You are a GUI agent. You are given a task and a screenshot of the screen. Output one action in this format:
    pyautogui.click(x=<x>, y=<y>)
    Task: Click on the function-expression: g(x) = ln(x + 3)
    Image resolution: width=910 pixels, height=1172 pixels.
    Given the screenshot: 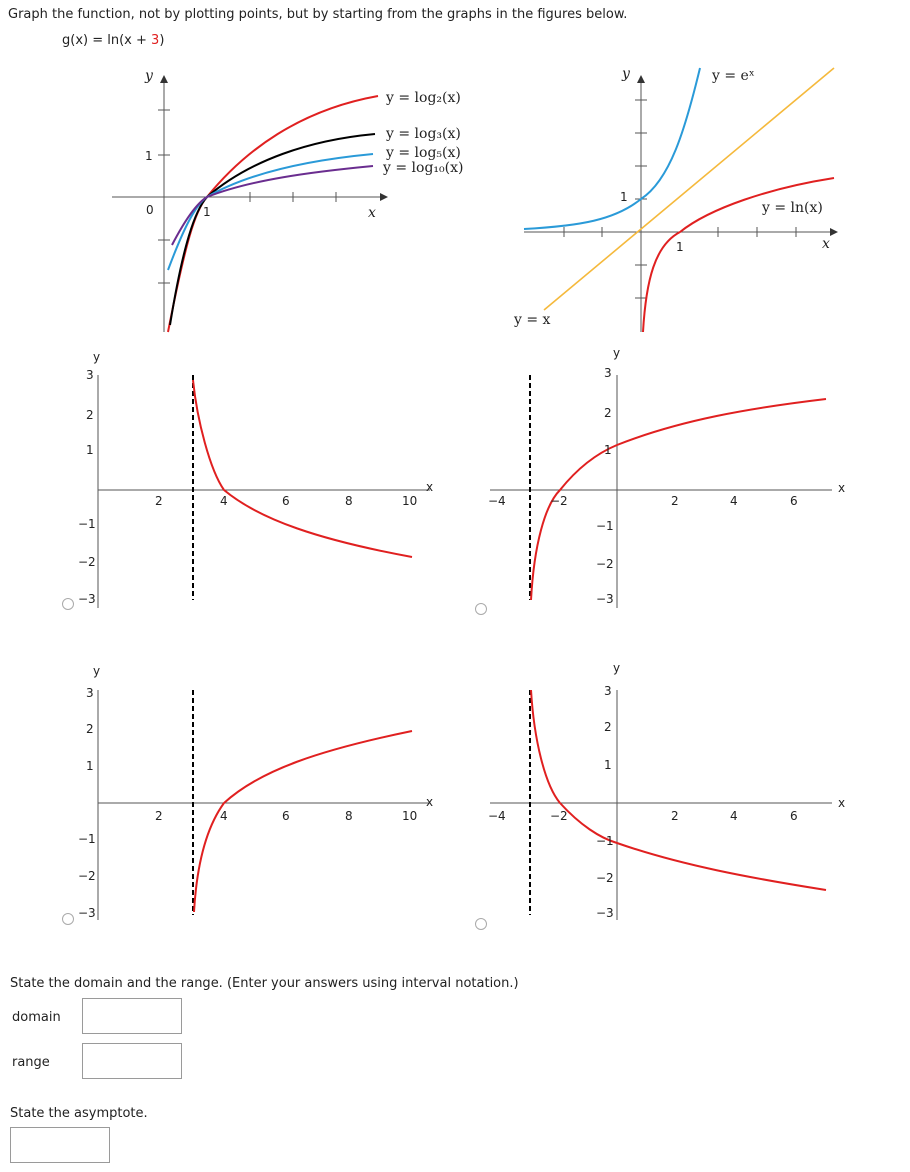 What is the action you would take?
    pyautogui.click(x=113, y=40)
    